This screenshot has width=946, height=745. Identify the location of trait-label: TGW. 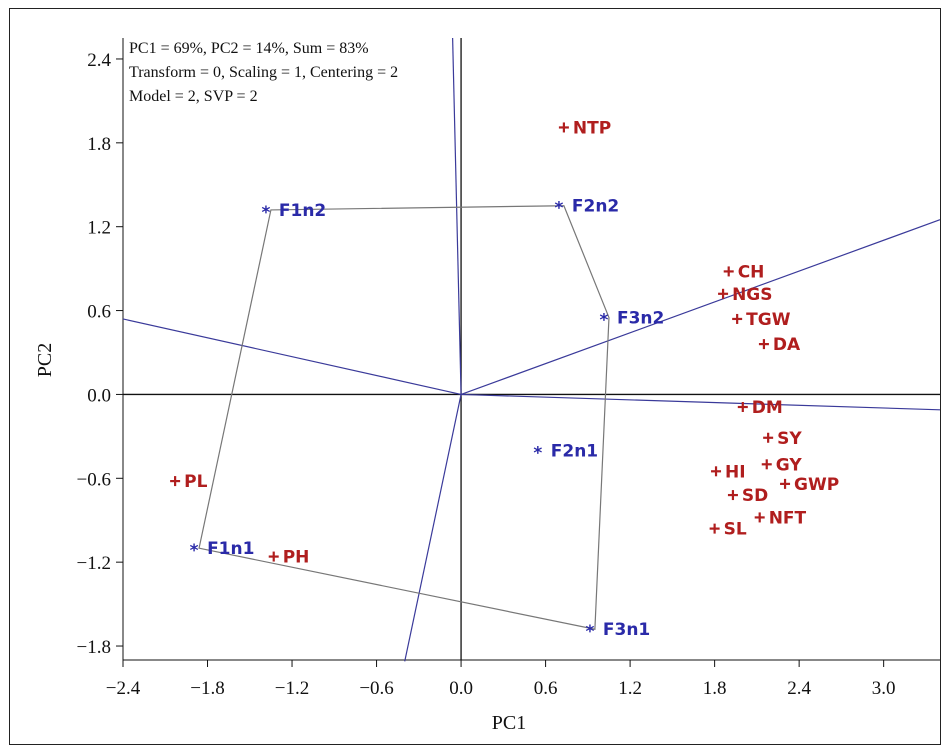
(768, 320).